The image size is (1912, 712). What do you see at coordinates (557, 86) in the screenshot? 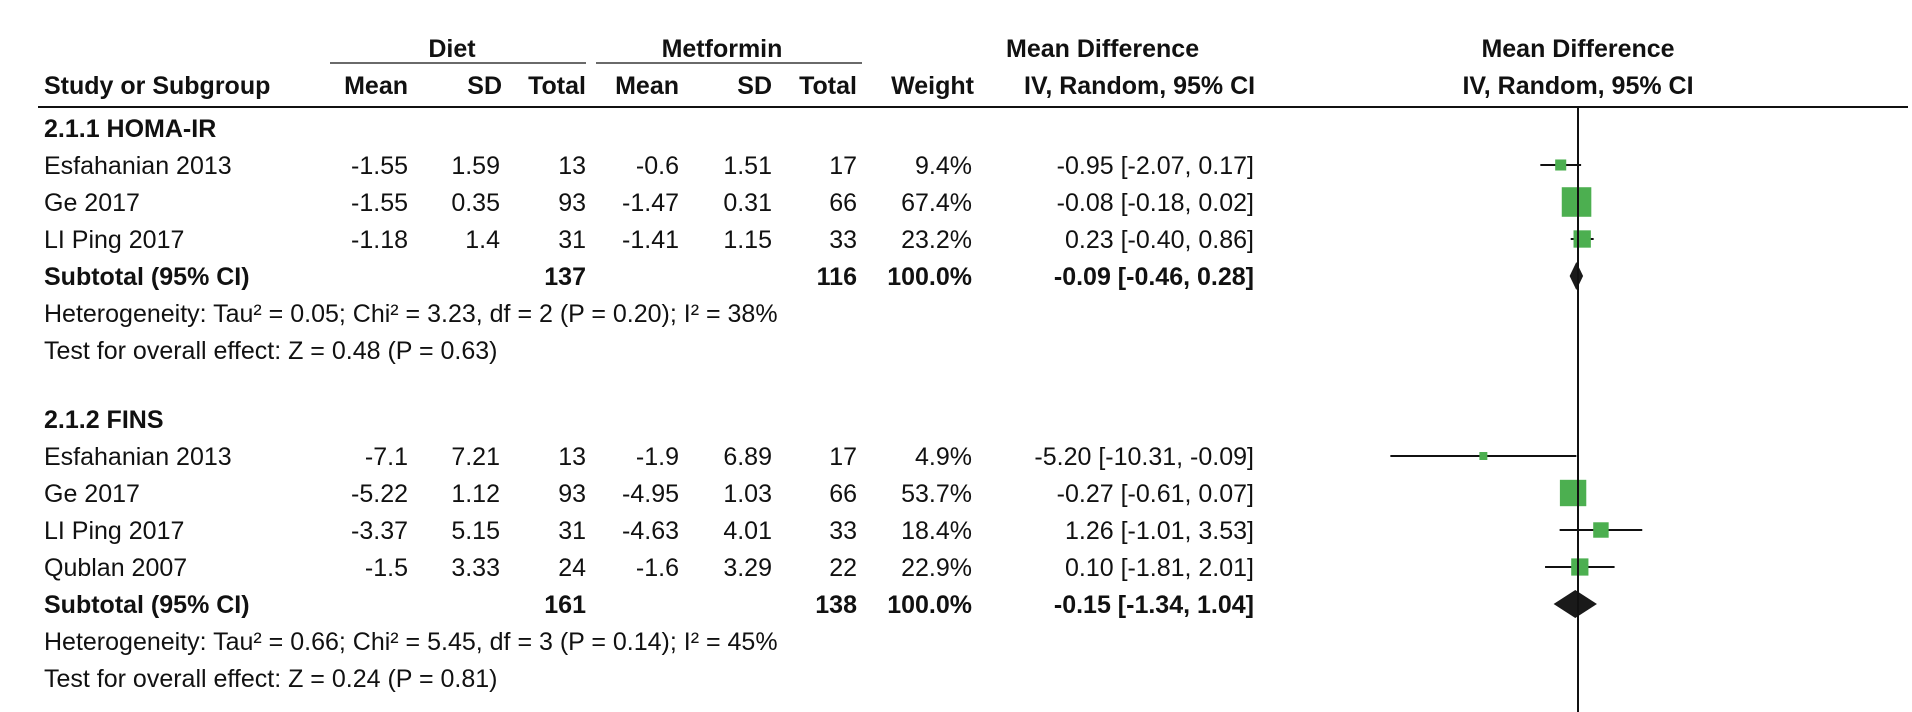
I see `diet-total-header: Total` at bounding box center [557, 86].